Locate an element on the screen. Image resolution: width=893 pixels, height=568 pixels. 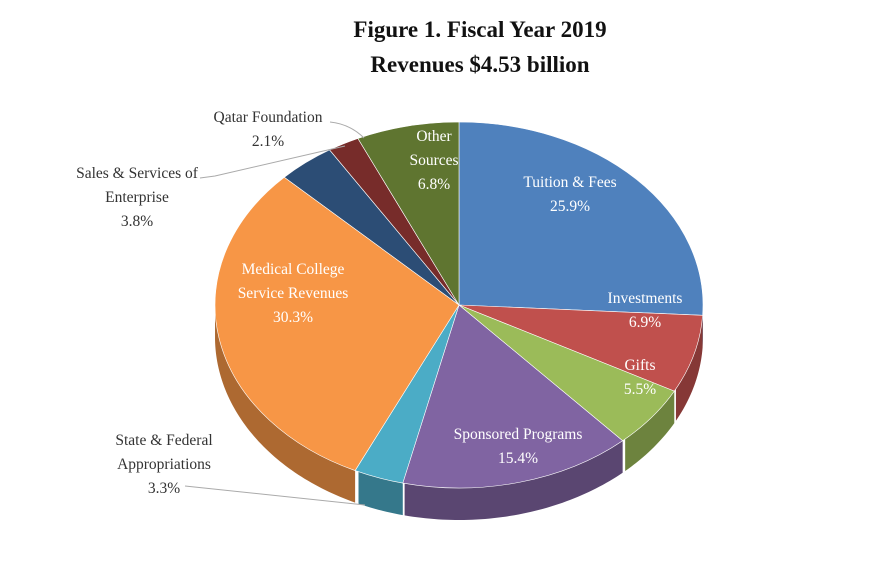
slice-side-medical-college-service-revenues is located at coordinates (285, 405).